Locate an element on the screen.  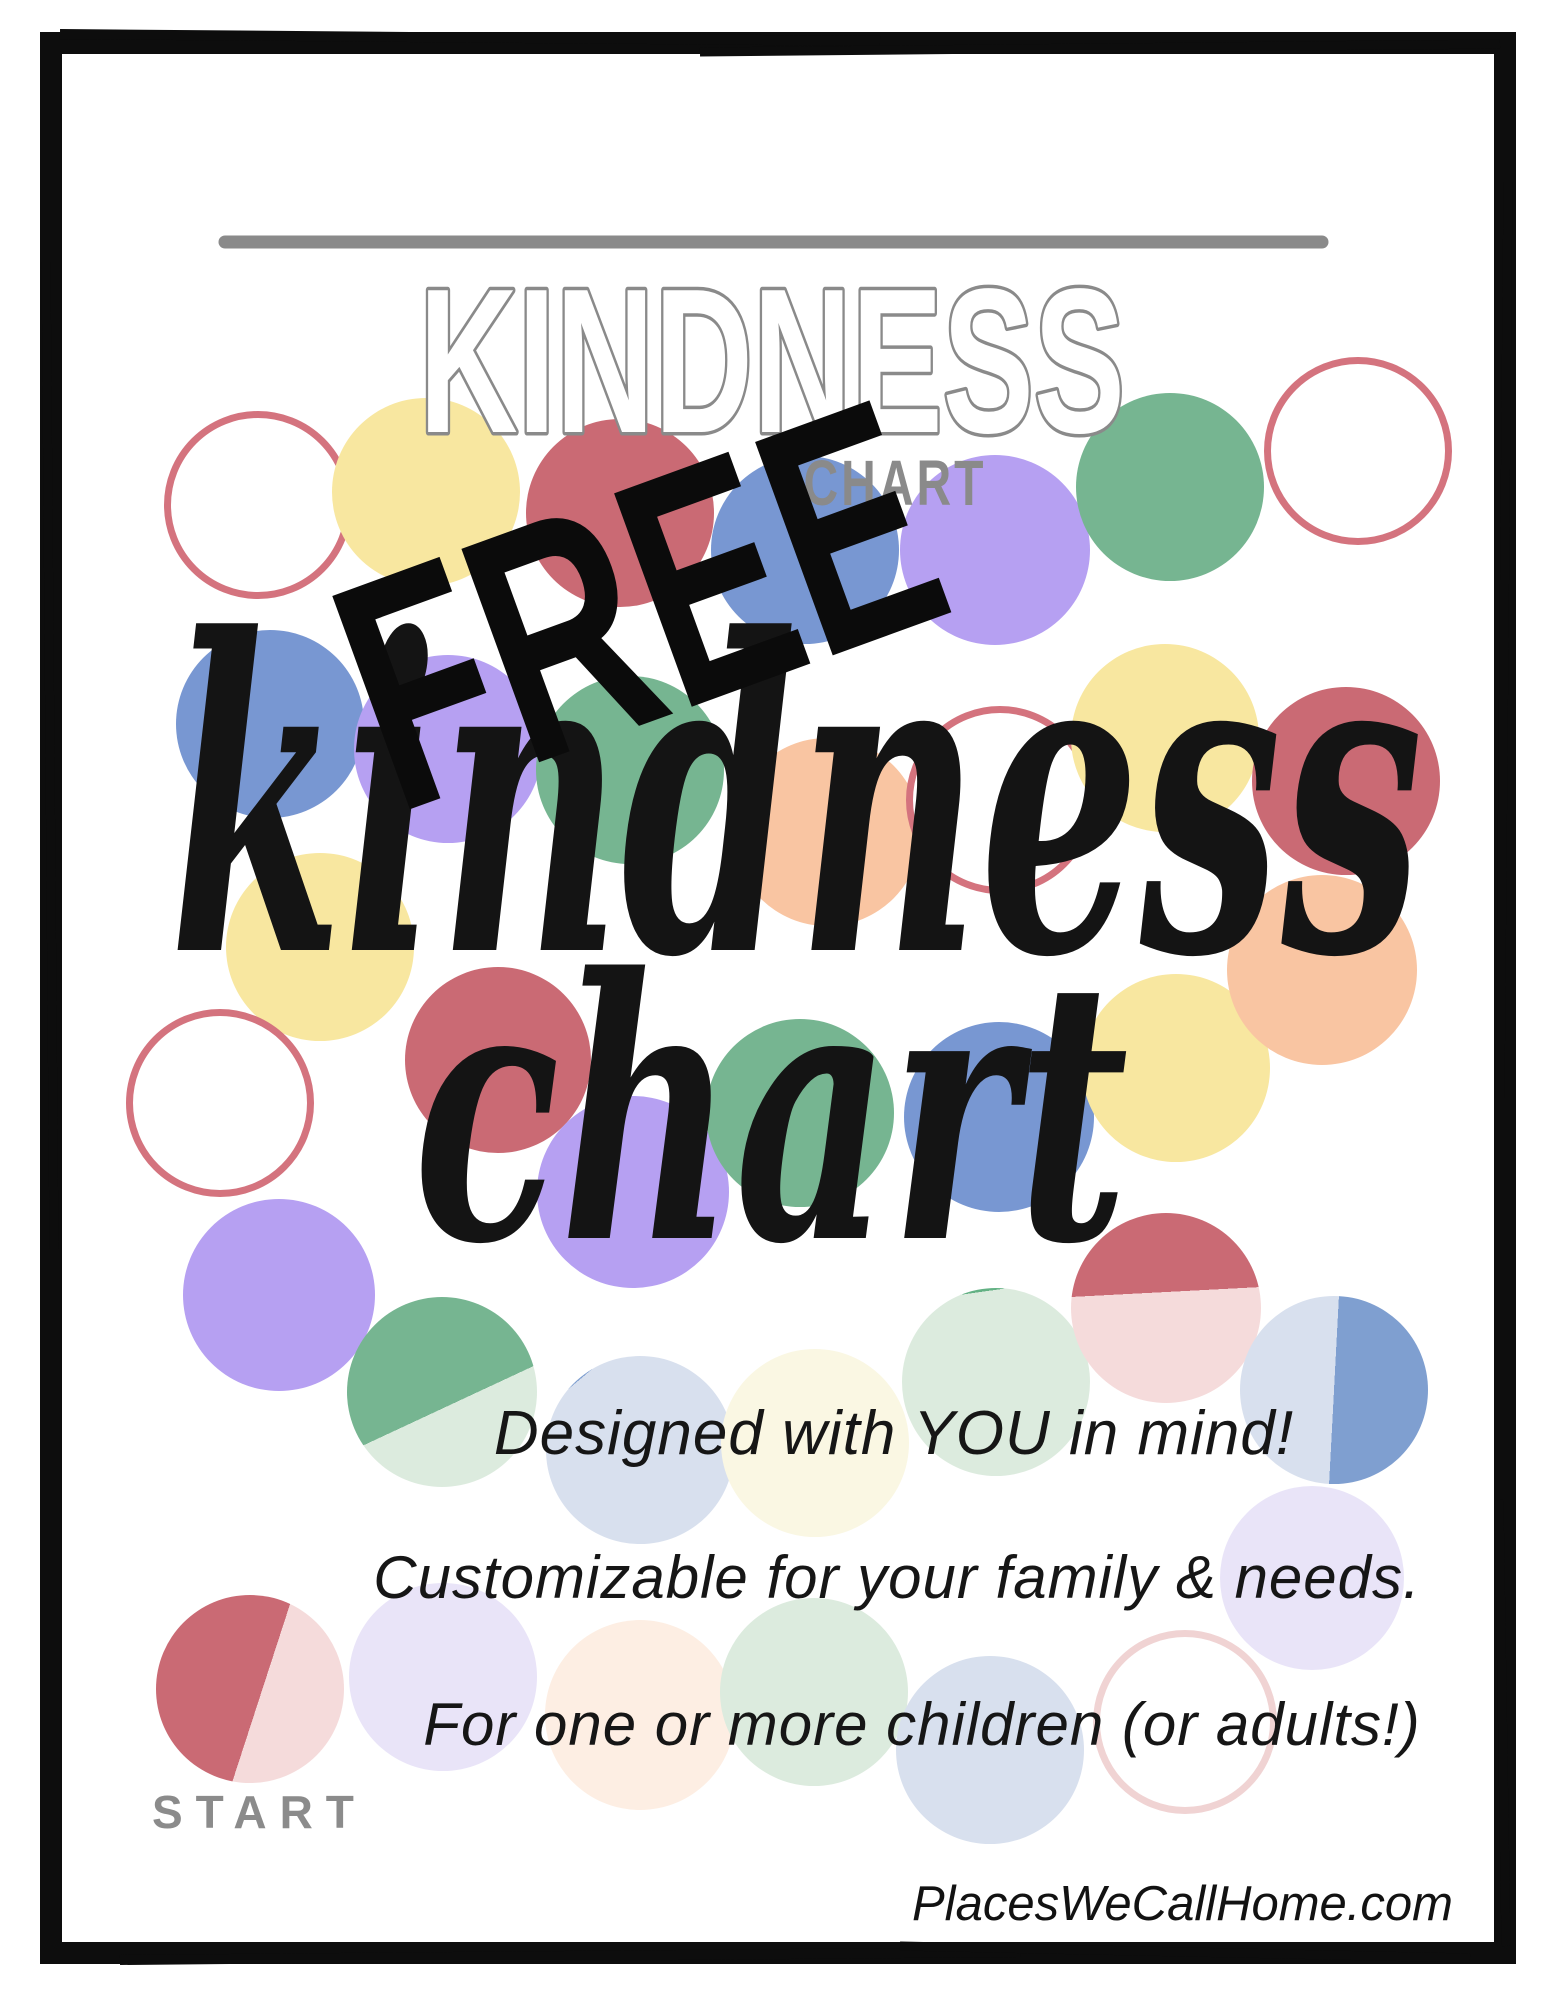
tagline-designed: Designed with YOU in mind! is located at coordinates (894, 1433).